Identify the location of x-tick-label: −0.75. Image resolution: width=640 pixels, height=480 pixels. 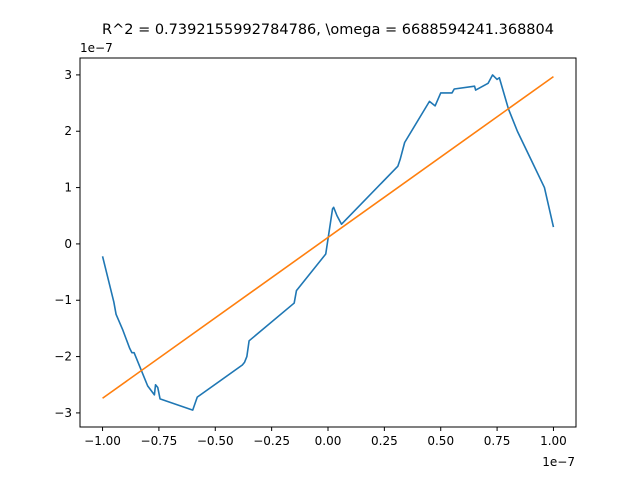
(159, 441).